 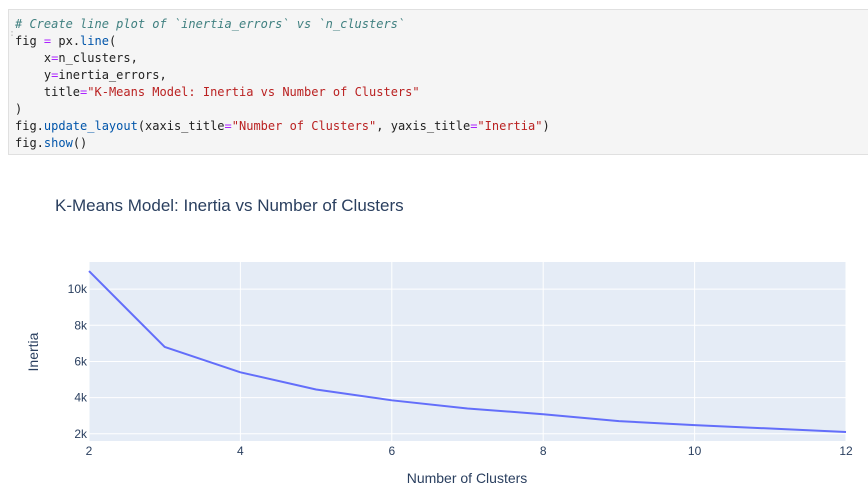 I want to click on code-line: ), so click(x=18, y=109).